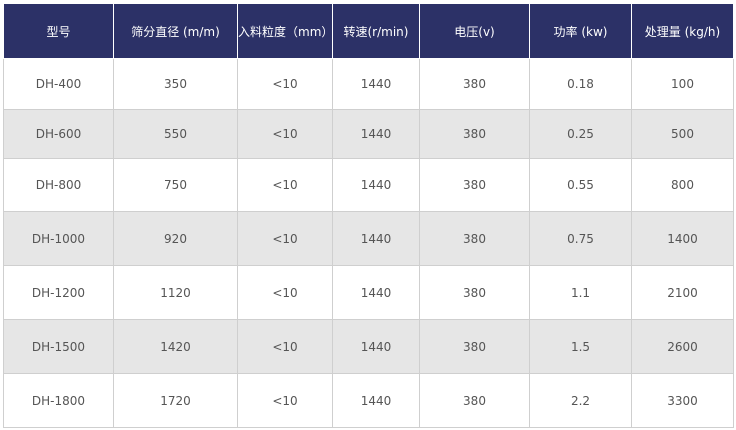 The height and width of the screenshot is (430, 736). Describe the element at coordinates (682, 238) in the screenshot. I see `table-cell: 1400` at that location.